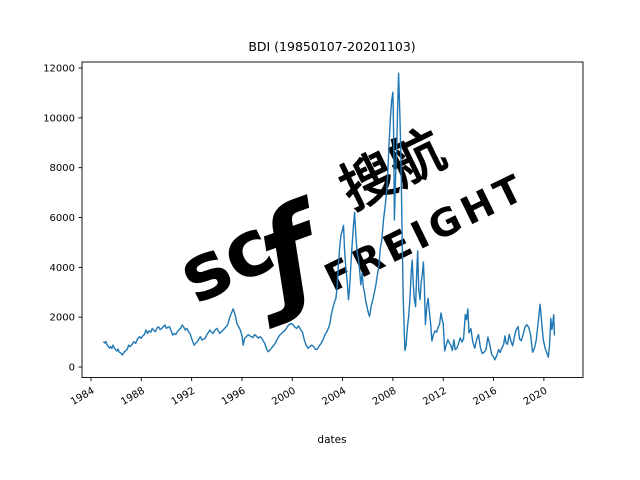 The width and height of the screenshot is (640, 480). I want to click on x-tick-label: 2016, so click(486, 397).